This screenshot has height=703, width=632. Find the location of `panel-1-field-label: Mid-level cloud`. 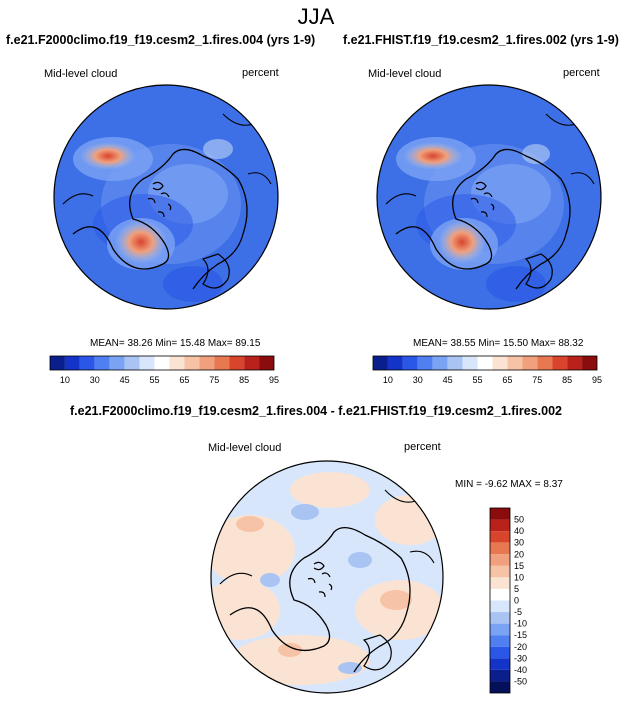

panel-1-field-label: Mid-level cloud is located at coordinates (81, 74).